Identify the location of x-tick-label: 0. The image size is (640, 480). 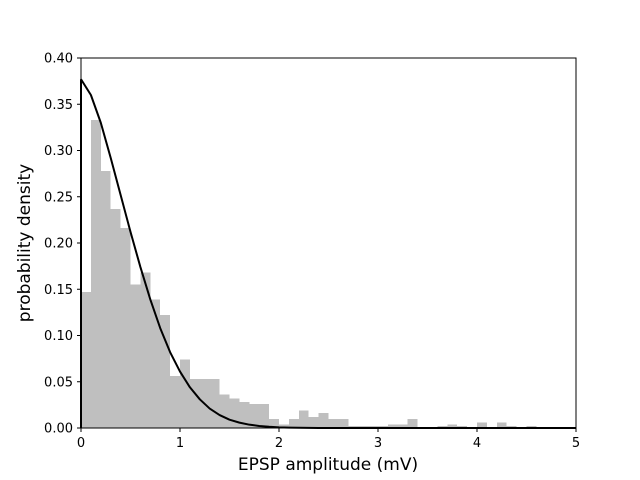
(81, 443).